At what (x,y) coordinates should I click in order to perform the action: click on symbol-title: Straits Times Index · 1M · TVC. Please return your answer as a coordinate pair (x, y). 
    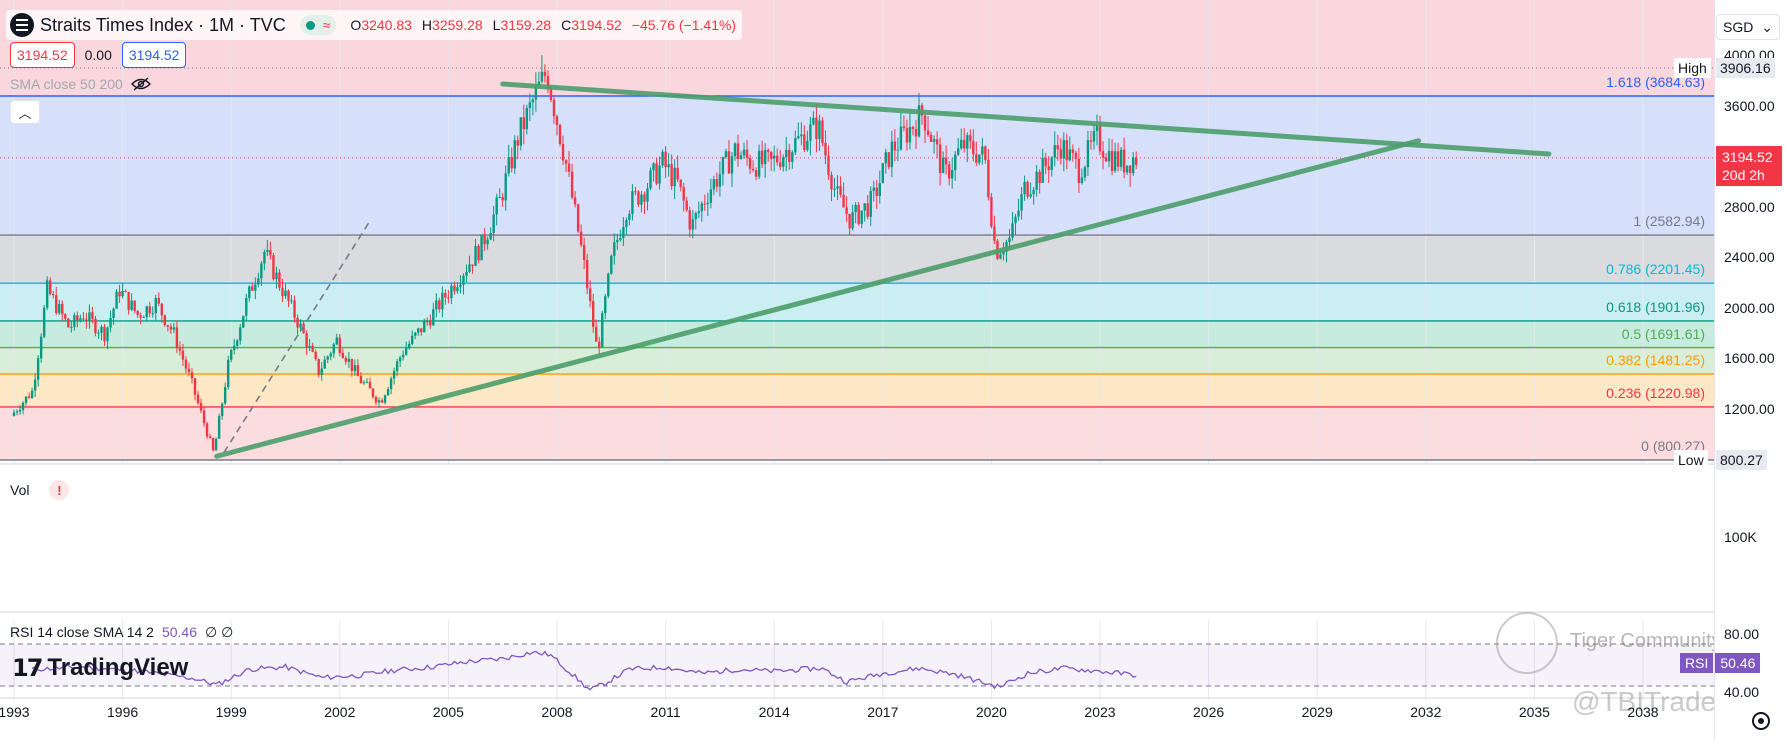
    Looking at the image, I should click on (163, 24).